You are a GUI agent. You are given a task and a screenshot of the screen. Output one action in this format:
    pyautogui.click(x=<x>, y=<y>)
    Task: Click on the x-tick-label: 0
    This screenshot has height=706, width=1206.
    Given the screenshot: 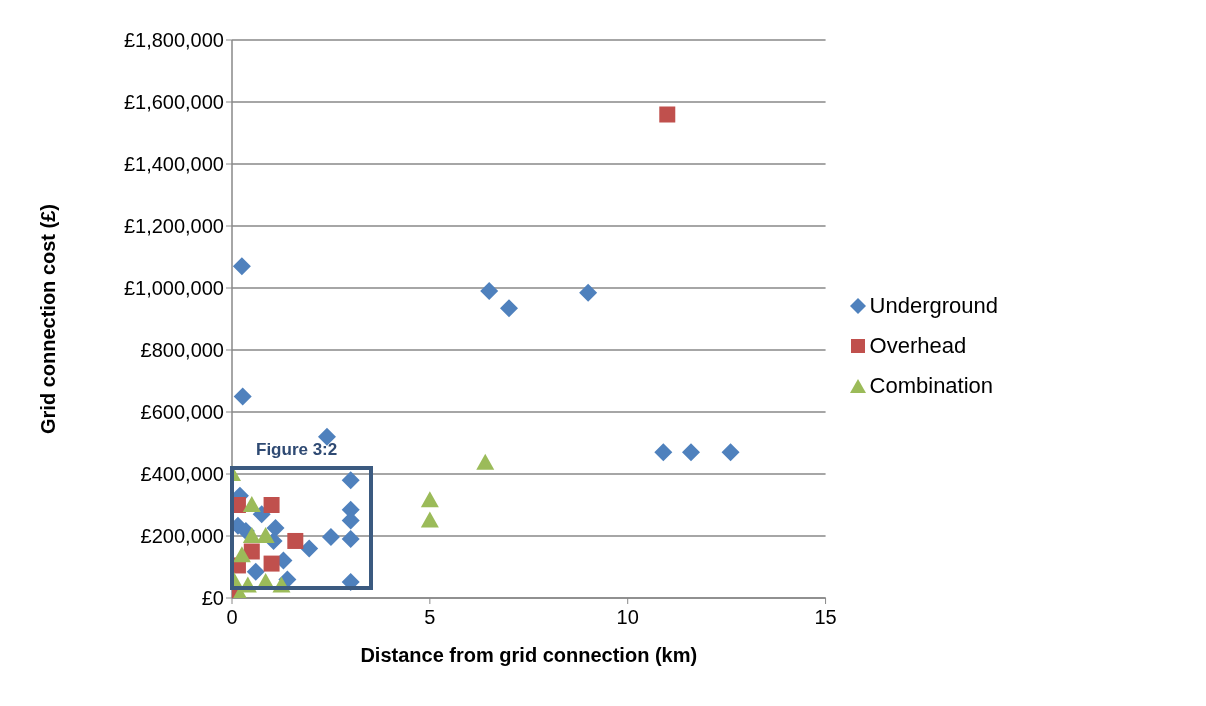 What is the action you would take?
    pyautogui.click(x=232, y=617)
    